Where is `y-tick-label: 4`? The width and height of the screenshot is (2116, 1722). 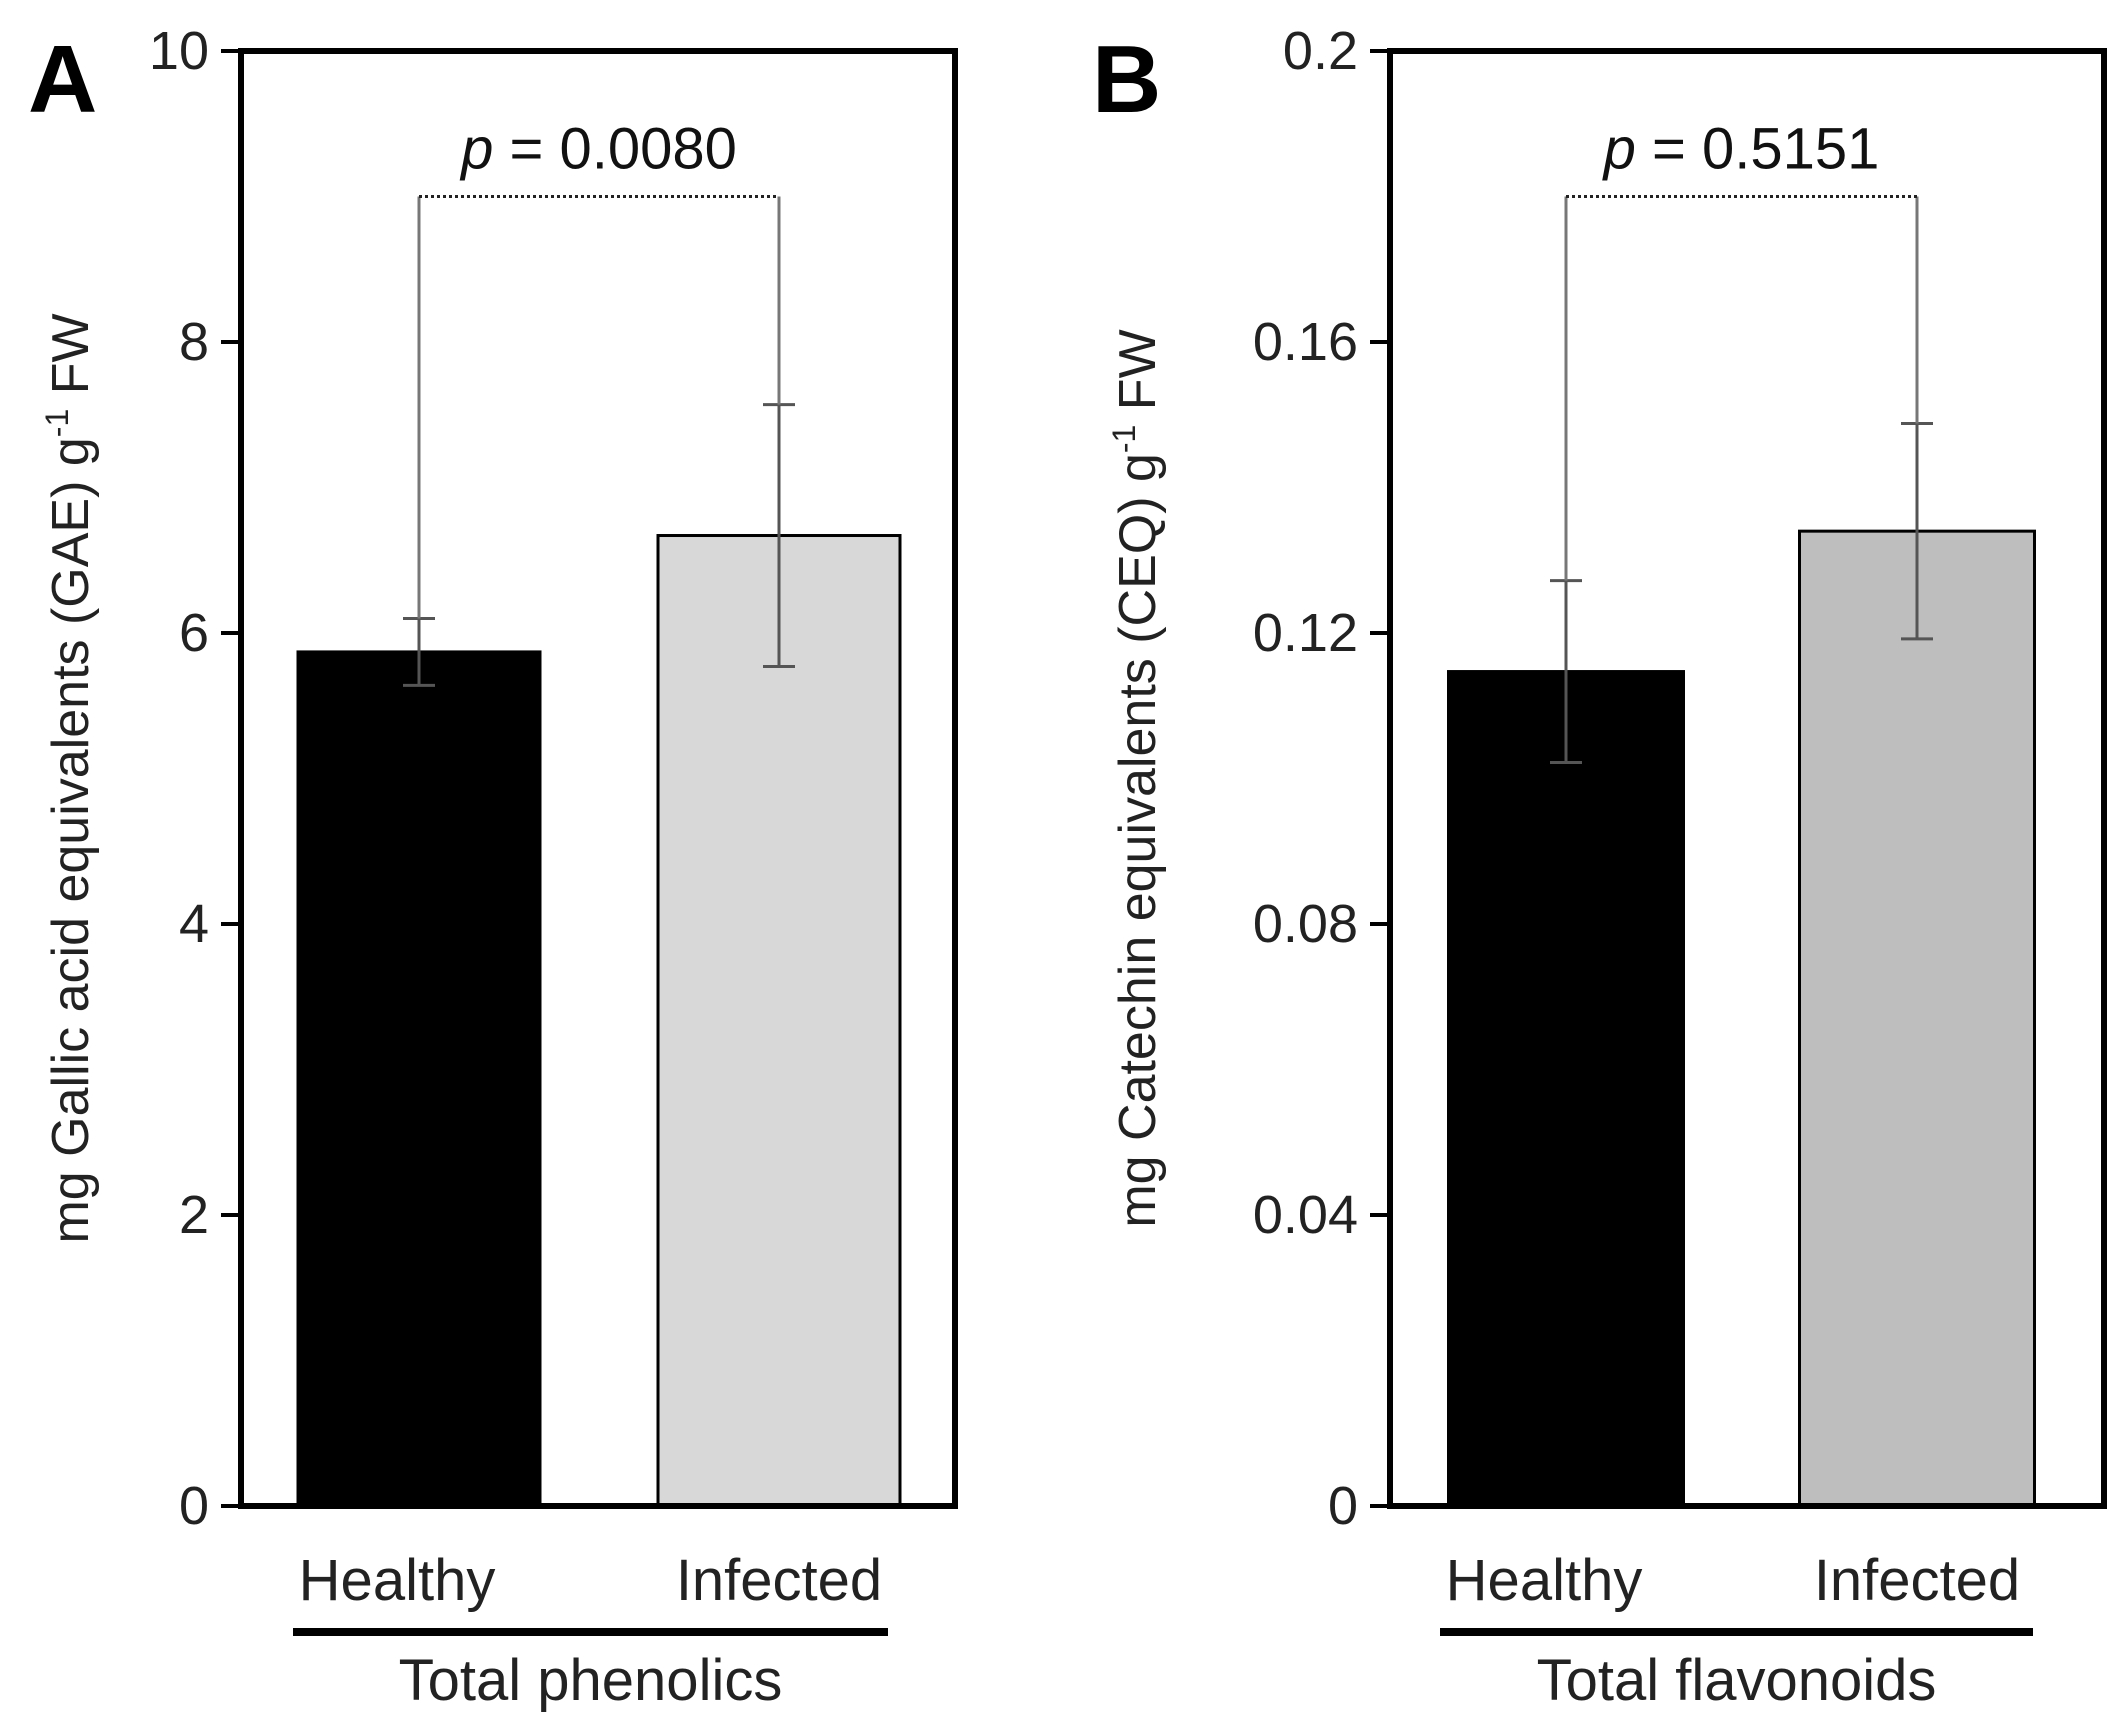 y-tick-label: 4 is located at coordinates (194, 924).